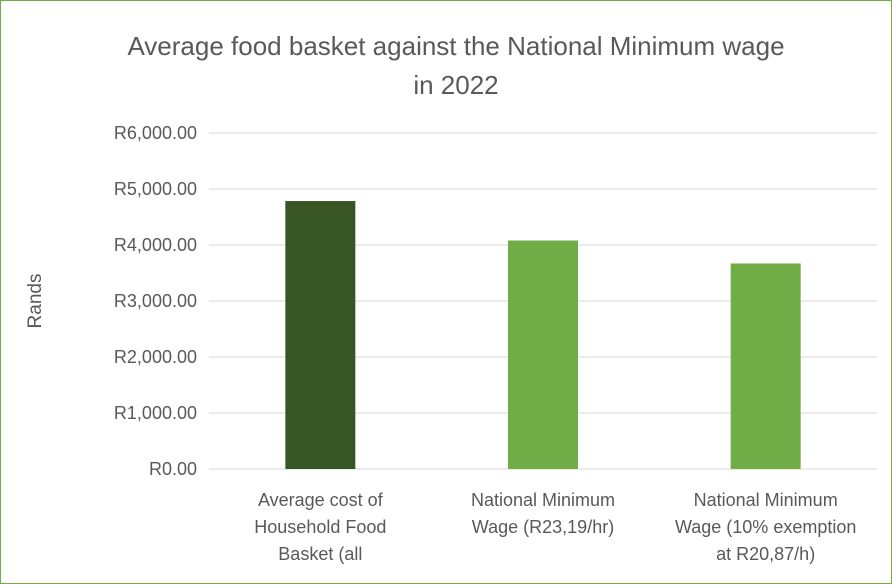 The image size is (892, 588). I want to click on x-category-label: Average cost of, so click(321, 500).